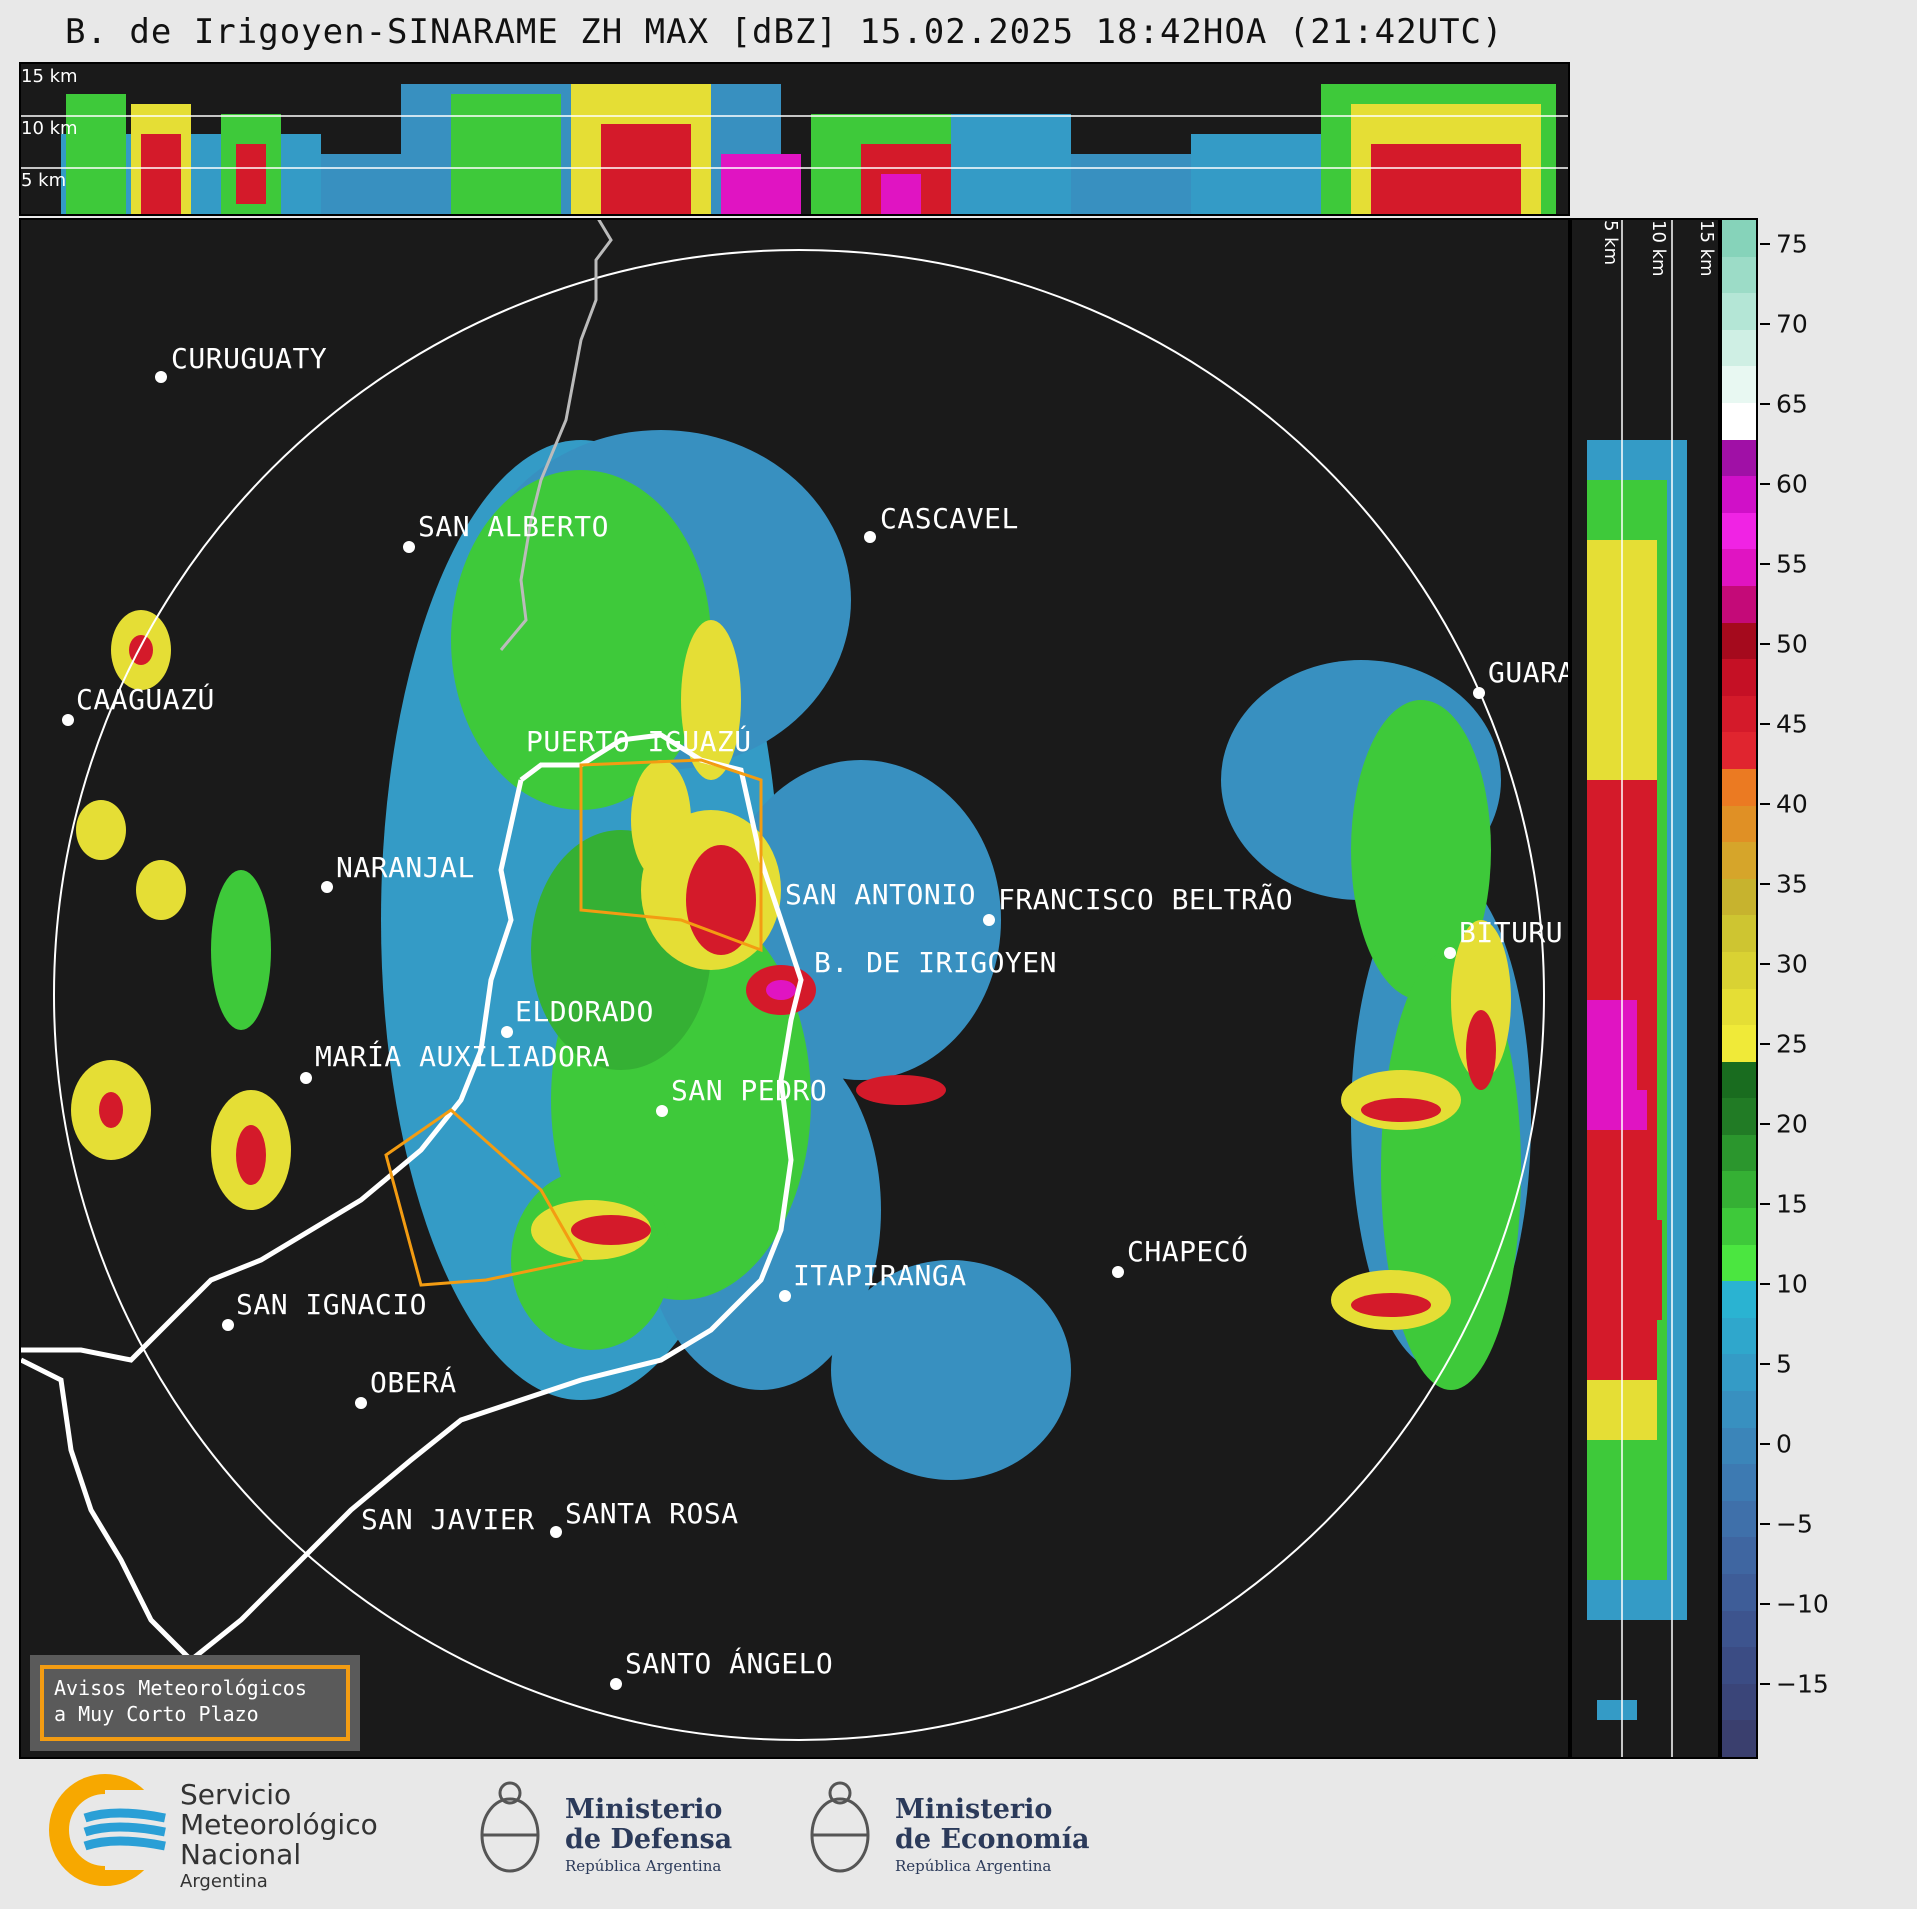  I want to click on colorbar, so click(1739, 988).